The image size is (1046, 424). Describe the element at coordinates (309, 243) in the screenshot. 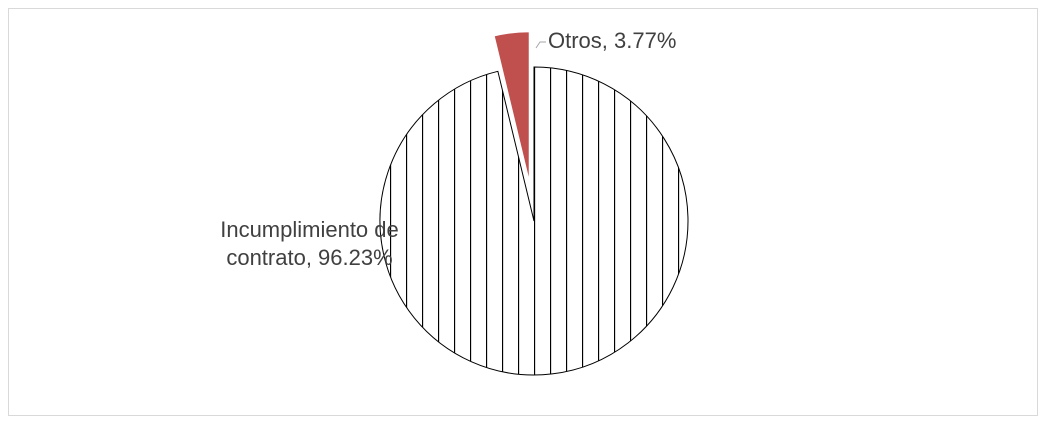

I see `data-label: Incumplimiento de contrato, 96.23%` at that location.